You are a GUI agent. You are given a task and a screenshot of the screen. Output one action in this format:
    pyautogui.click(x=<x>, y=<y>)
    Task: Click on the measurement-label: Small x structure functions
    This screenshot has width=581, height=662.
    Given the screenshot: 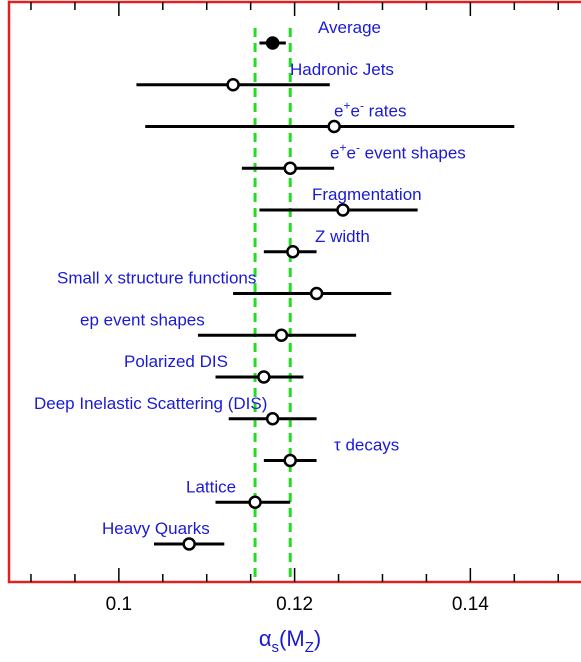 What is the action you would take?
    pyautogui.click(x=156, y=278)
    